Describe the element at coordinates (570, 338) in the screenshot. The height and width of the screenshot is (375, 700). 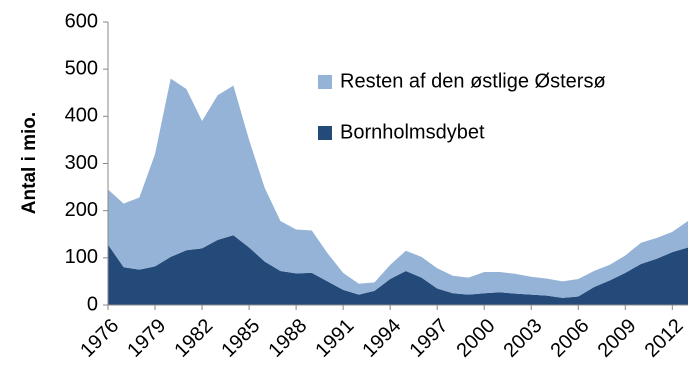
I see `x-tick-label: 2006` at that location.